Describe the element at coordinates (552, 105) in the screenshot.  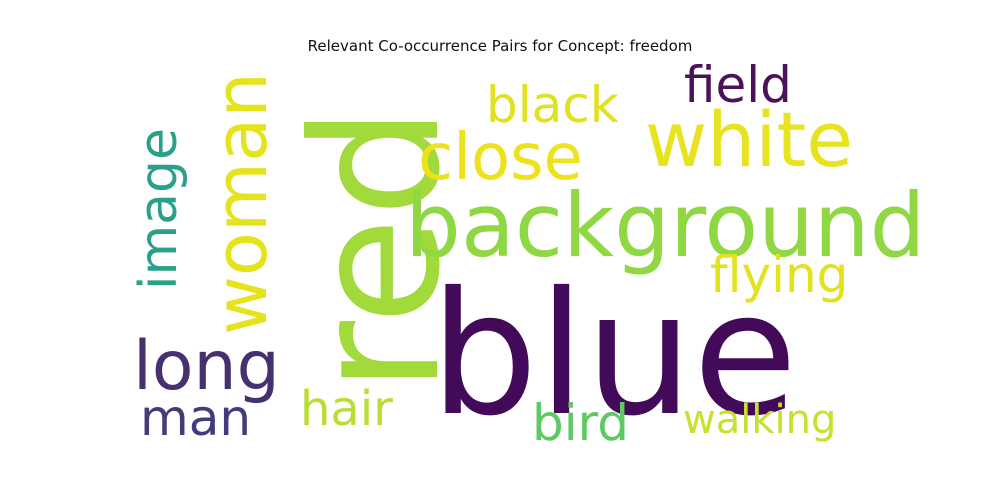
I see `word-black: black` at that location.